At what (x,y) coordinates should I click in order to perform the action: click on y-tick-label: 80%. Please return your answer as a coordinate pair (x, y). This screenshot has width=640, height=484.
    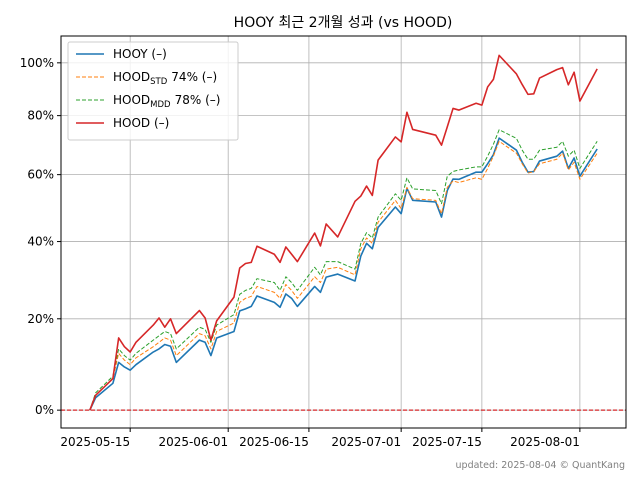
    Looking at the image, I should click on (40, 116).